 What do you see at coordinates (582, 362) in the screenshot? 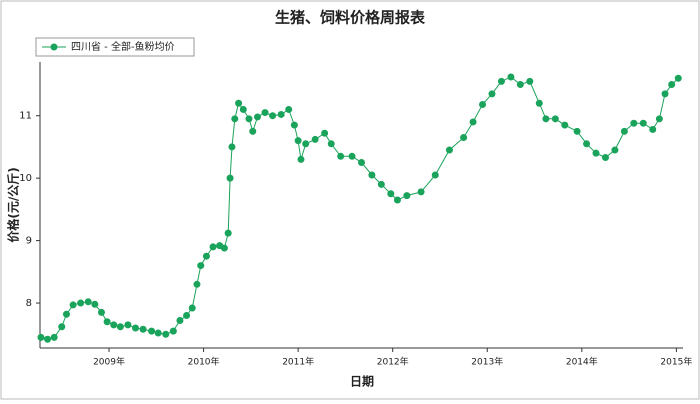
I see `x-tick-label: 2014年` at bounding box center [582, 362].